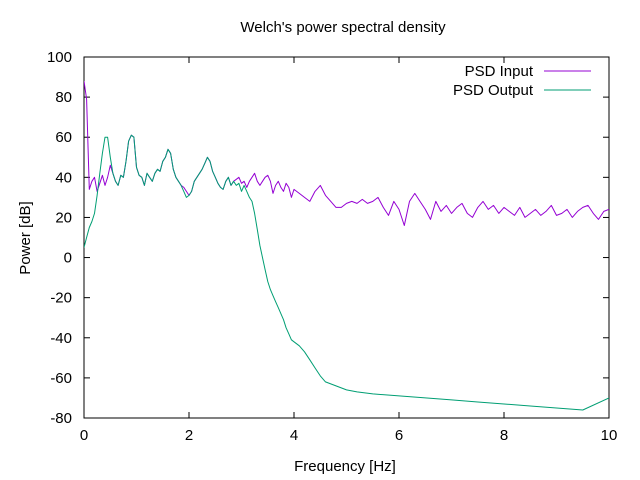 The height and width of the screenshot is (480, 640). What do you see at coordinates (63, 177) in the screenshot?
I see `y-tick-label: 40` at bounding box center [63, 177].